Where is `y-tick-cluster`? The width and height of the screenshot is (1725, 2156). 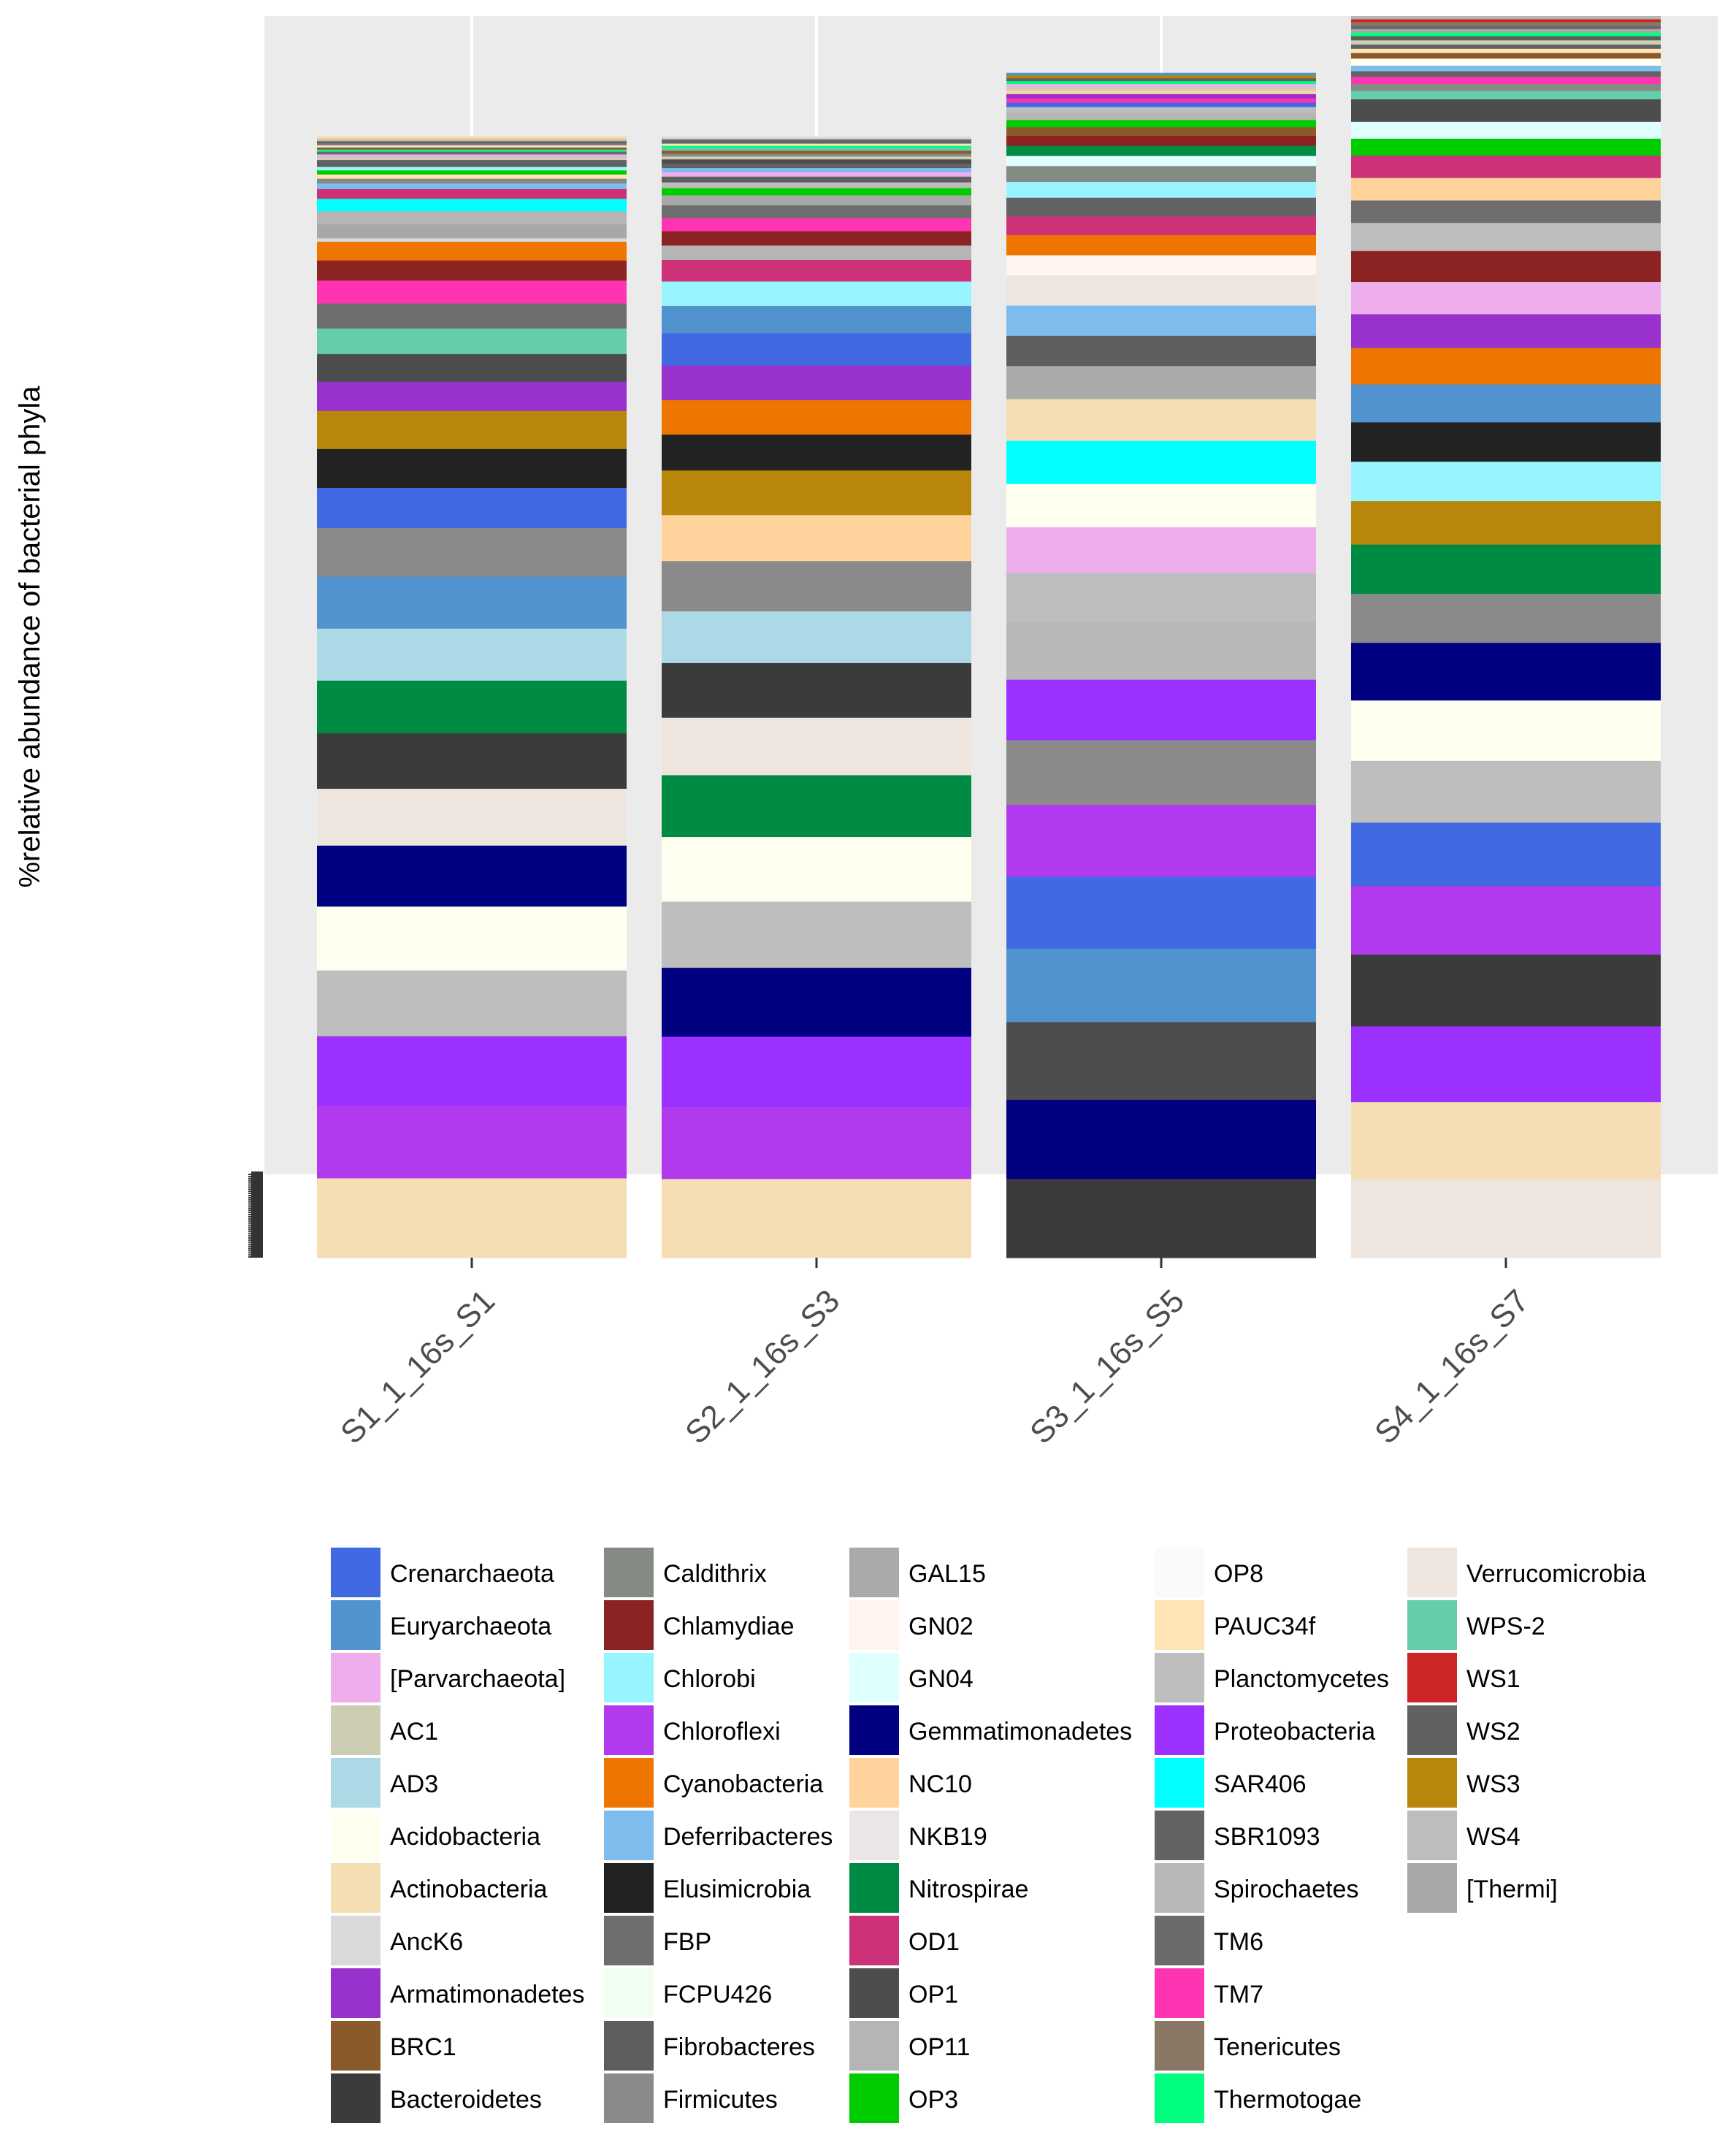 y-tick-cluster is located at coordinates (257, 1215).